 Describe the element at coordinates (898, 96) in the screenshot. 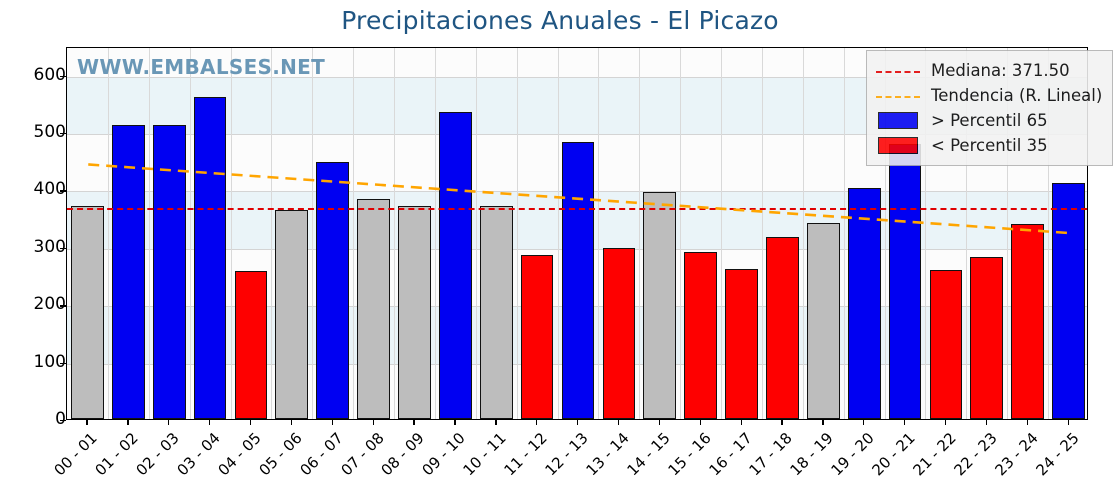

I see `trend-dash-icon` at that location.